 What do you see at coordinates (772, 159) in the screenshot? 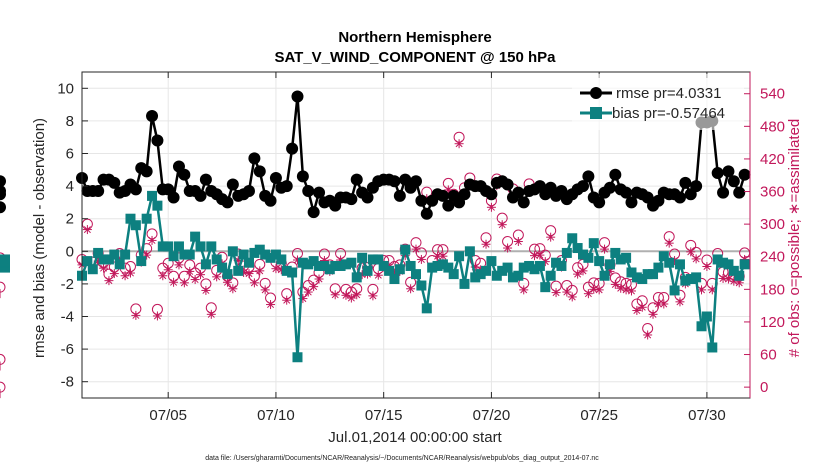
I see `y2-tick-label: 420` at bounding box center [772, 159].